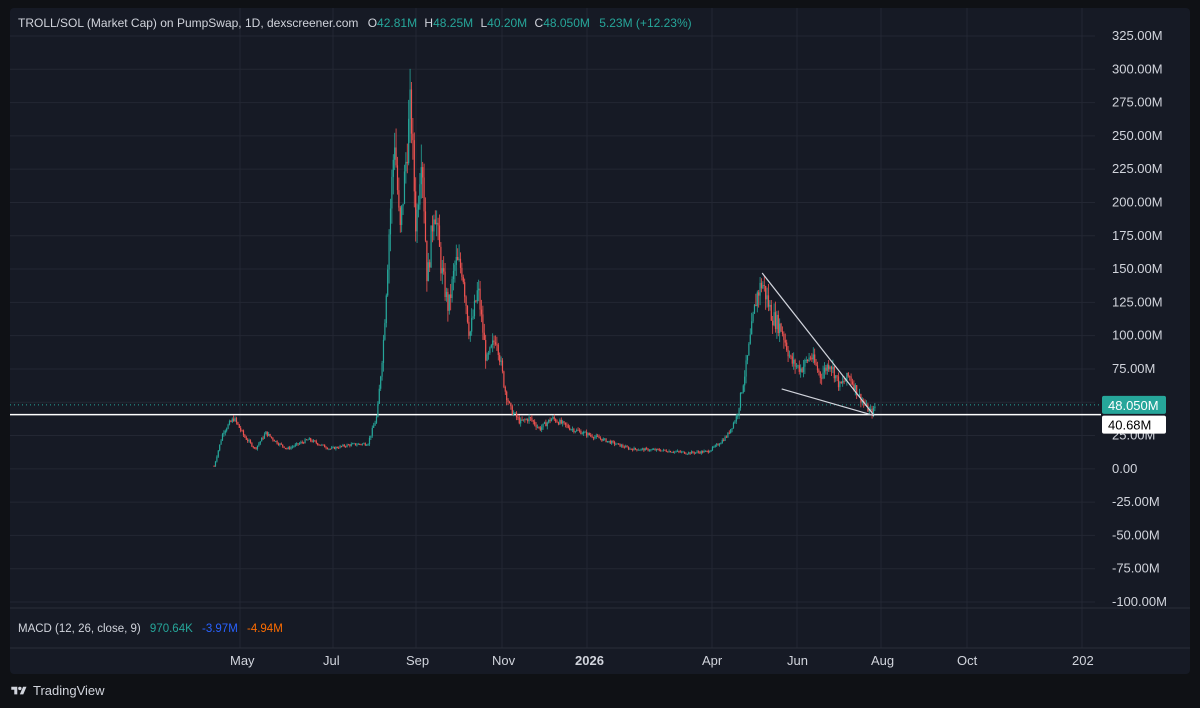 This screenshot has height=708, width=1200. What do you see at coordinates (1083, 660) in the screenshot?
I see `x-tick-label: 202` at bounding box center [1083, 660].